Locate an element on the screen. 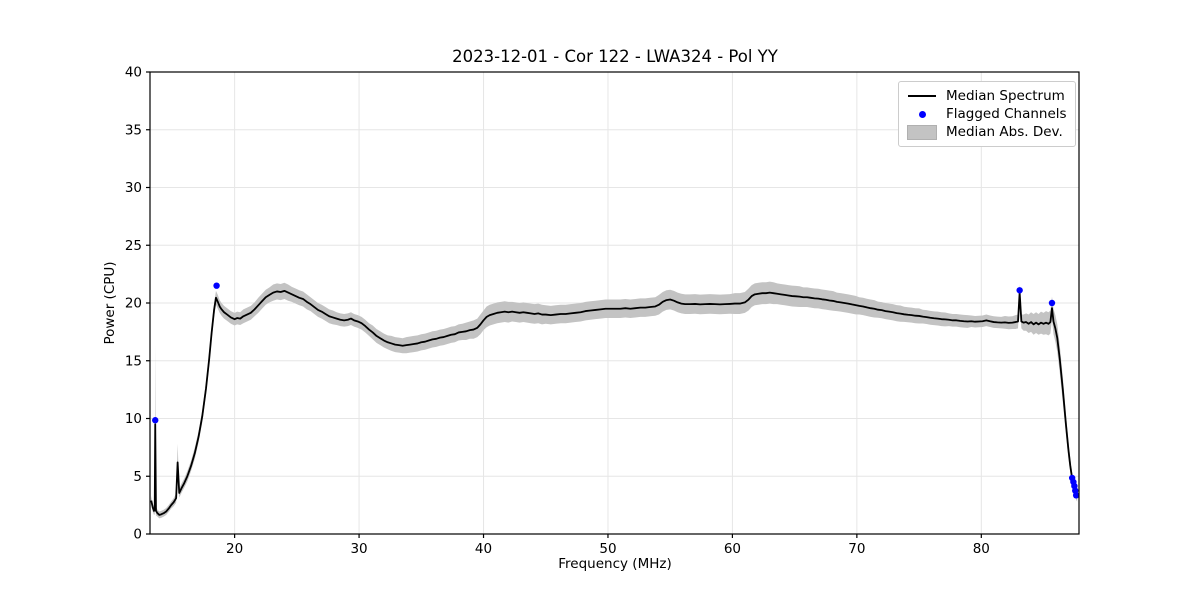  x-tick-label: 40 is located at coordinates (483, 549).